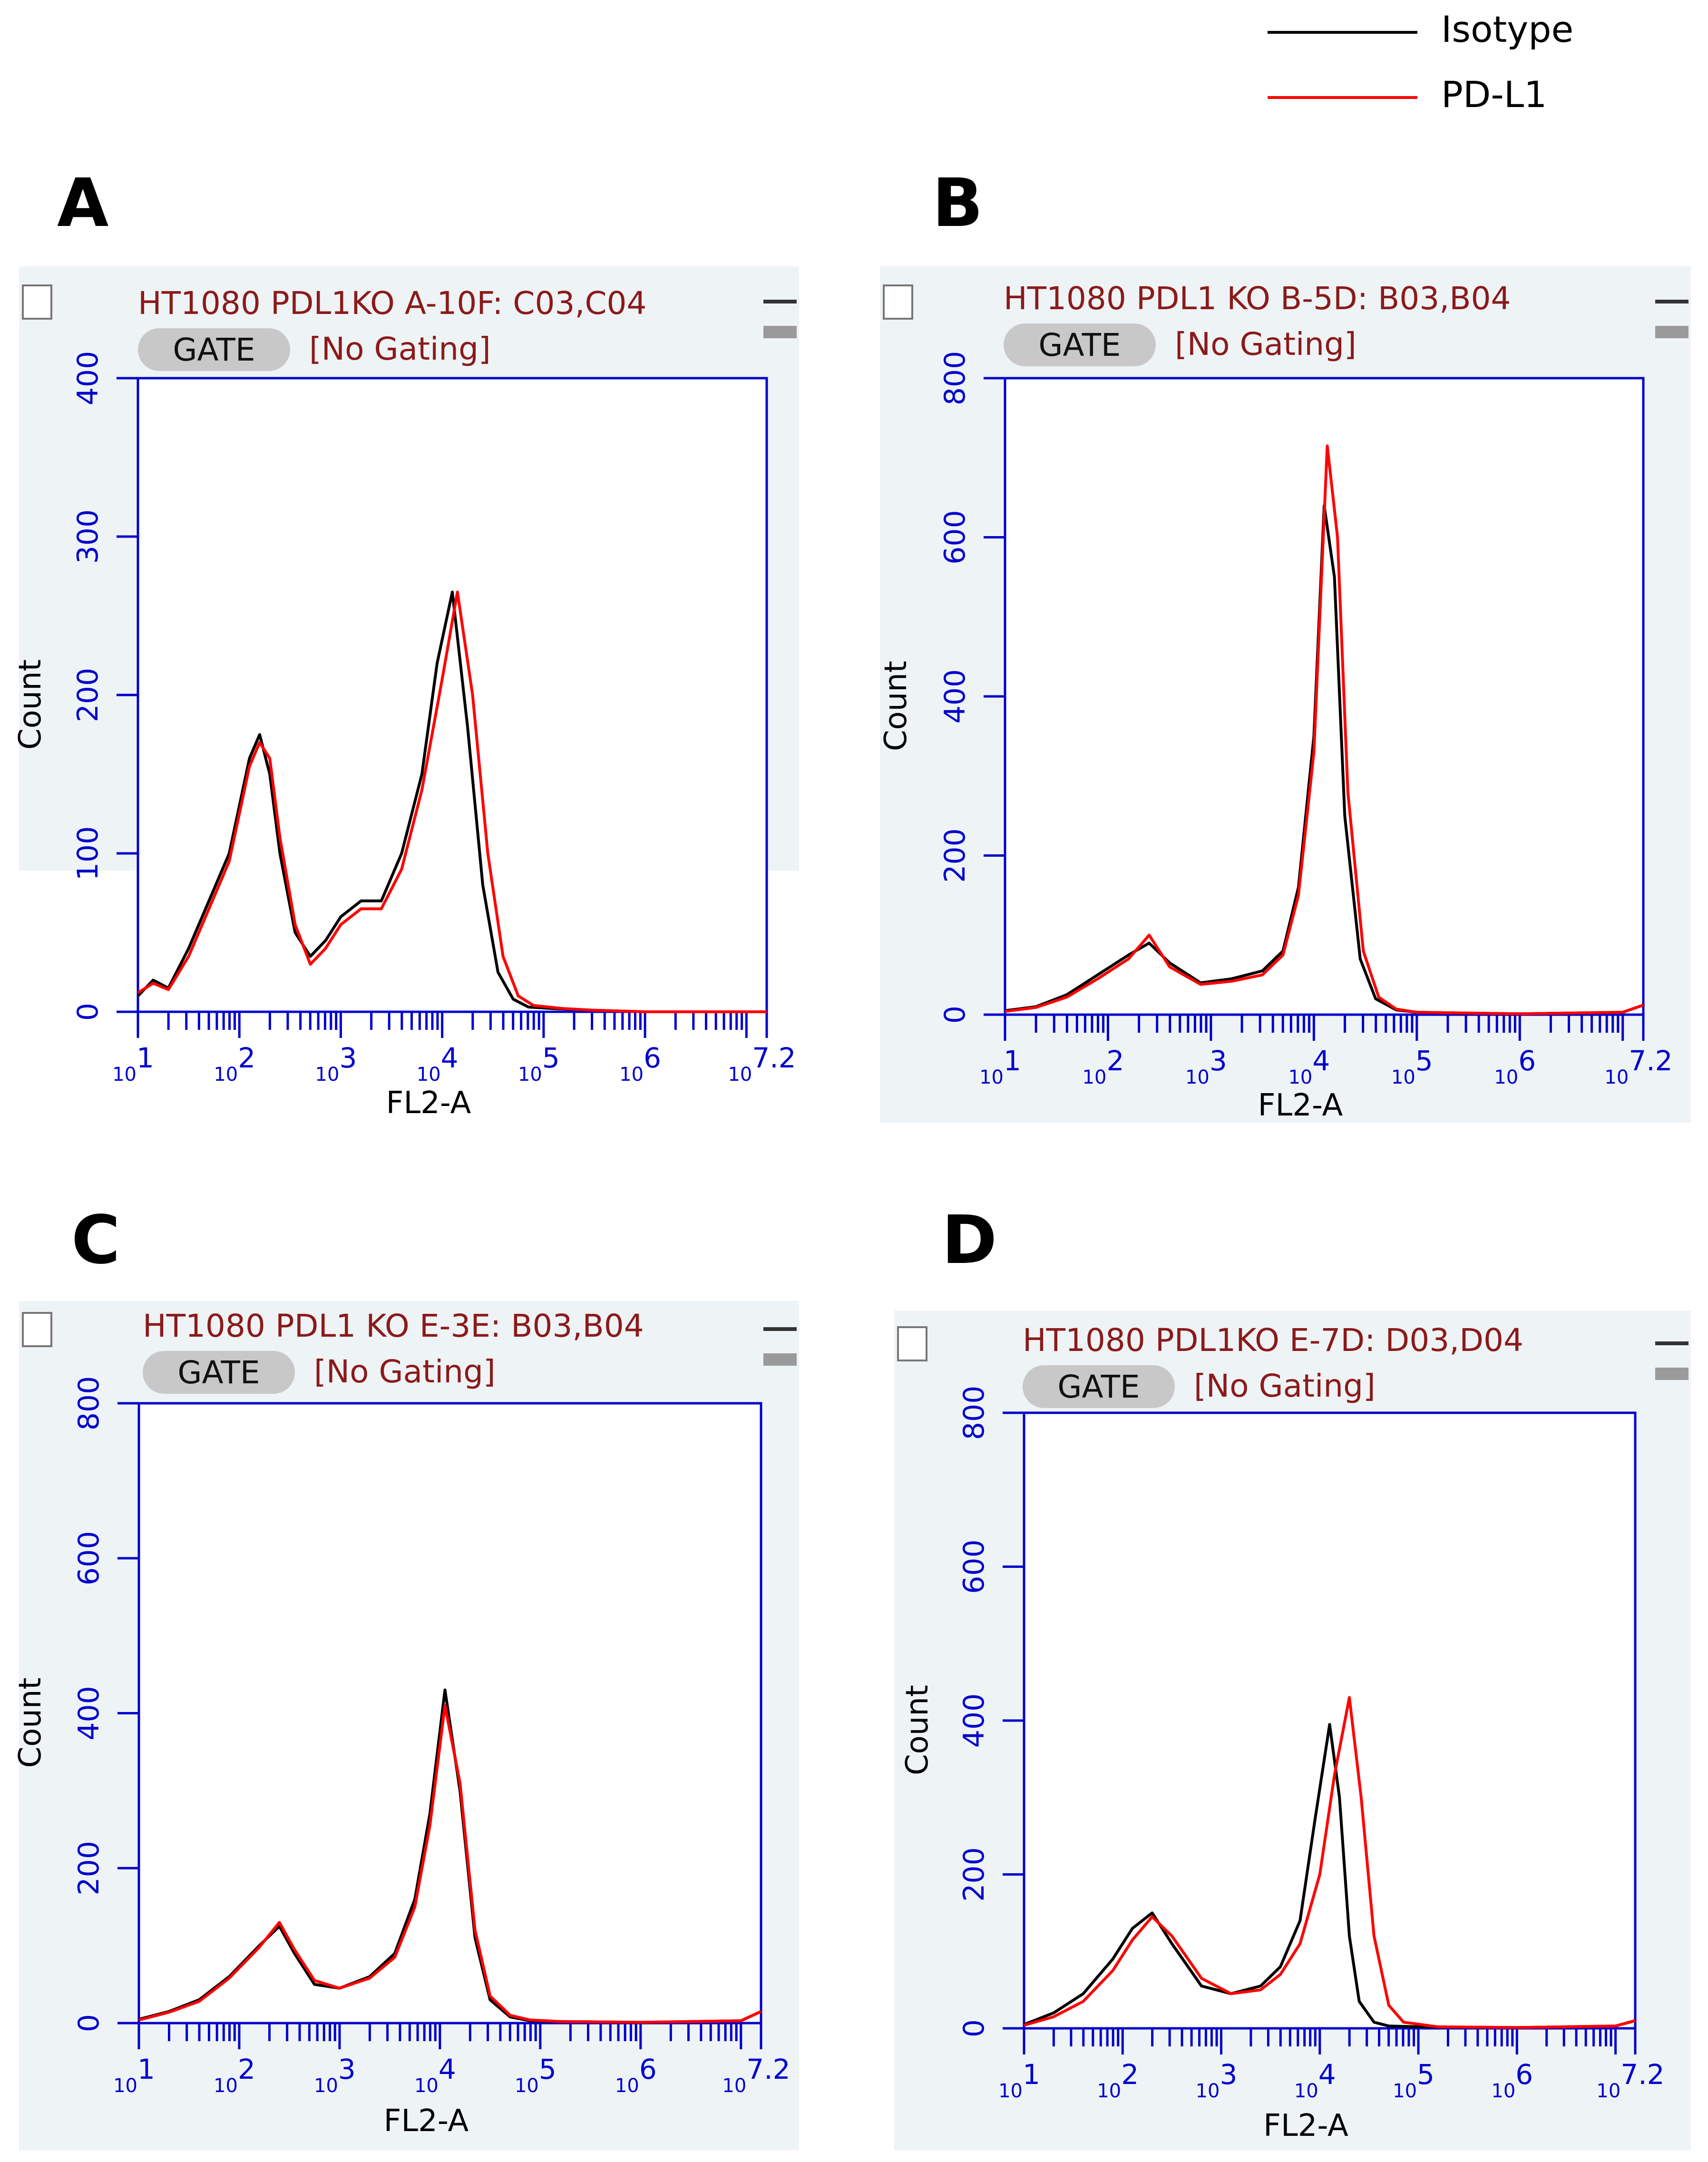 The width and height of the screenshot is (1708, 2162). Describe the element at coordinates (1257, 298) in the screenshot. I see `chart-title: HT1080 PDL1 KO B-5D: B03,B04` at that location.